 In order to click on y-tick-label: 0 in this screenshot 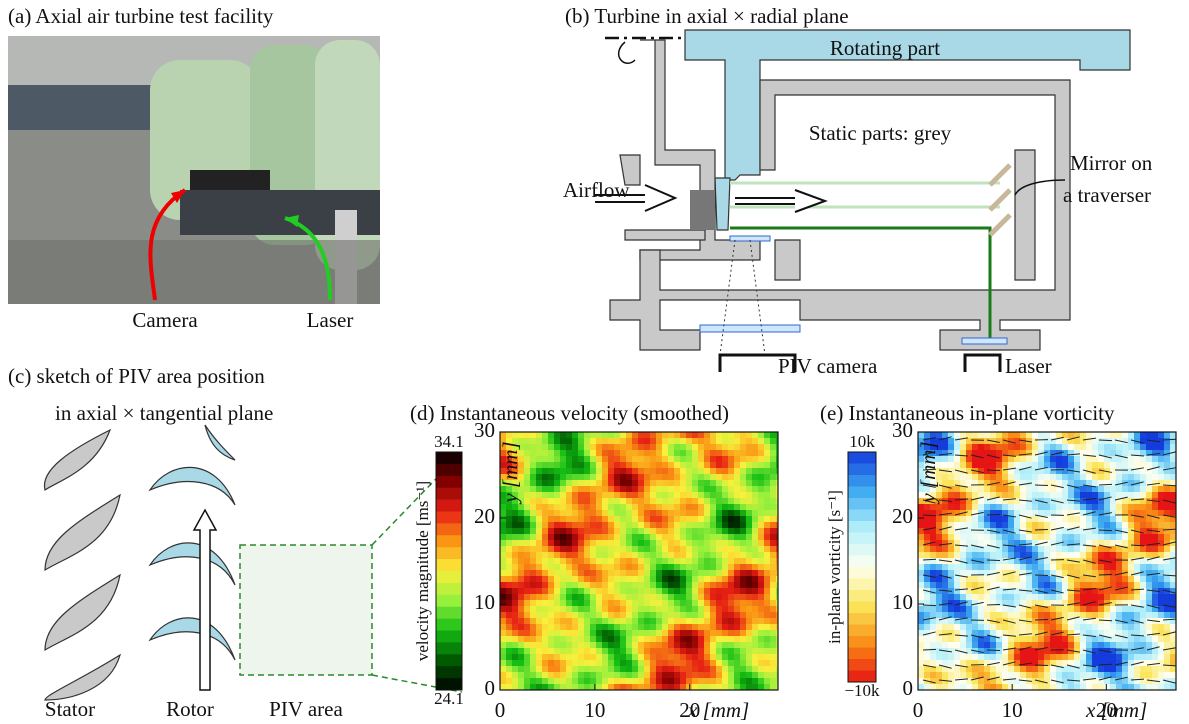, I will do `click(490, 688)`.